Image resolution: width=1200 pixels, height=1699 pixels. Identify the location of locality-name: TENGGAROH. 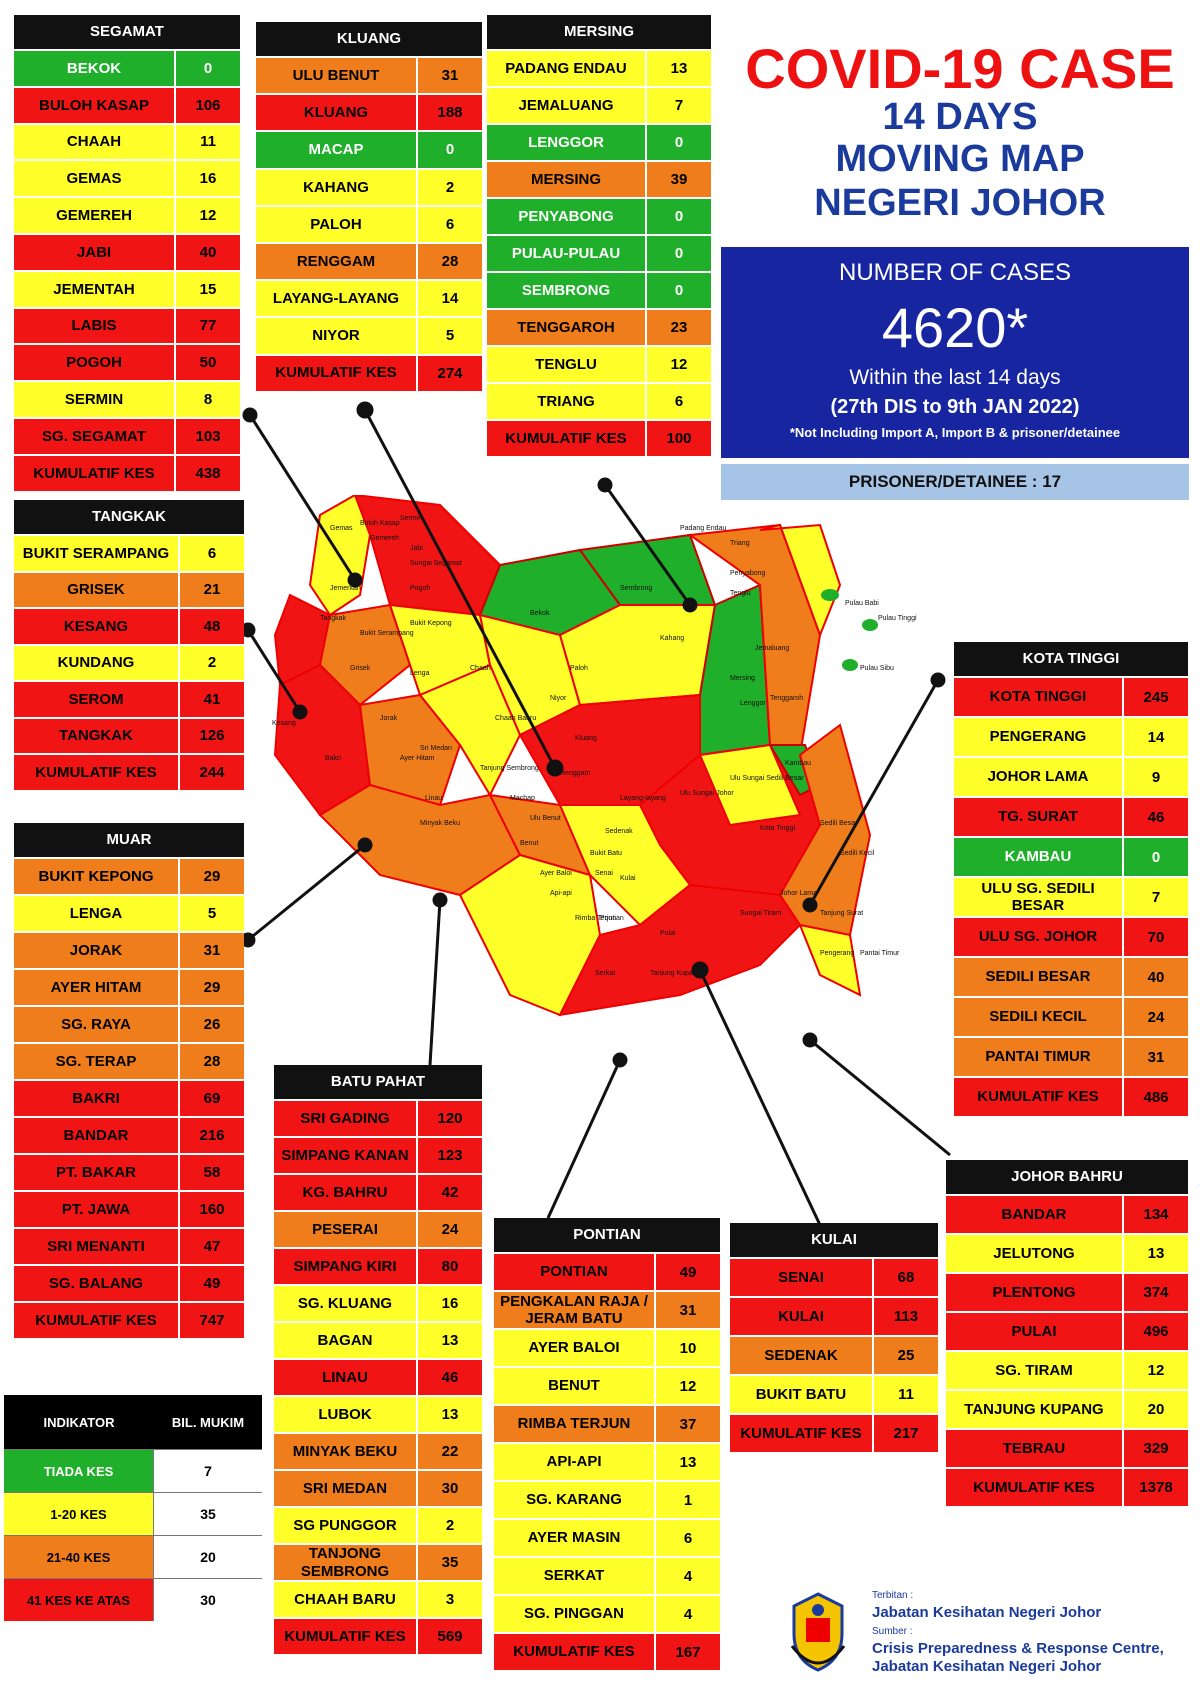
(566, 327).